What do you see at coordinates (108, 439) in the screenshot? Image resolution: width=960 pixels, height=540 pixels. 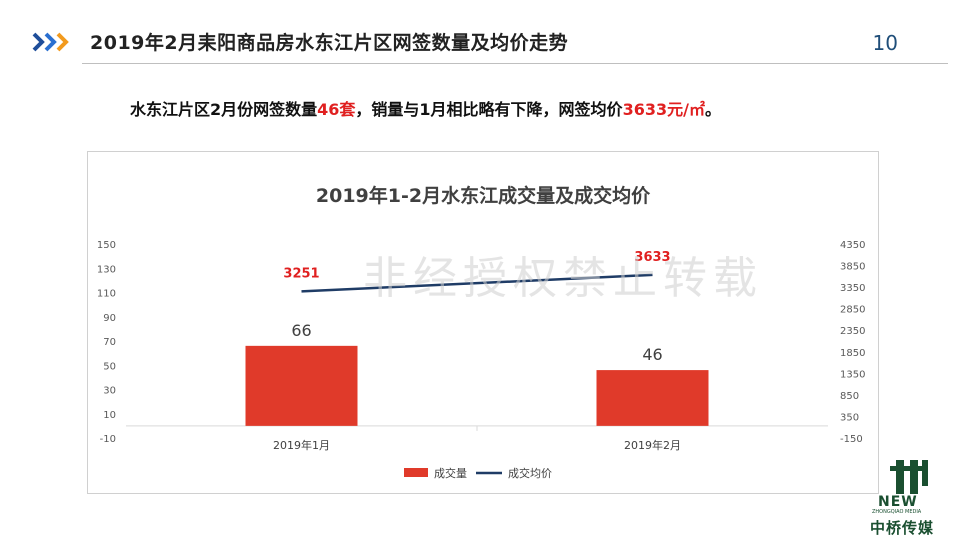 I see `y-left-tick-label: -10` at bounding box center [108, 439].